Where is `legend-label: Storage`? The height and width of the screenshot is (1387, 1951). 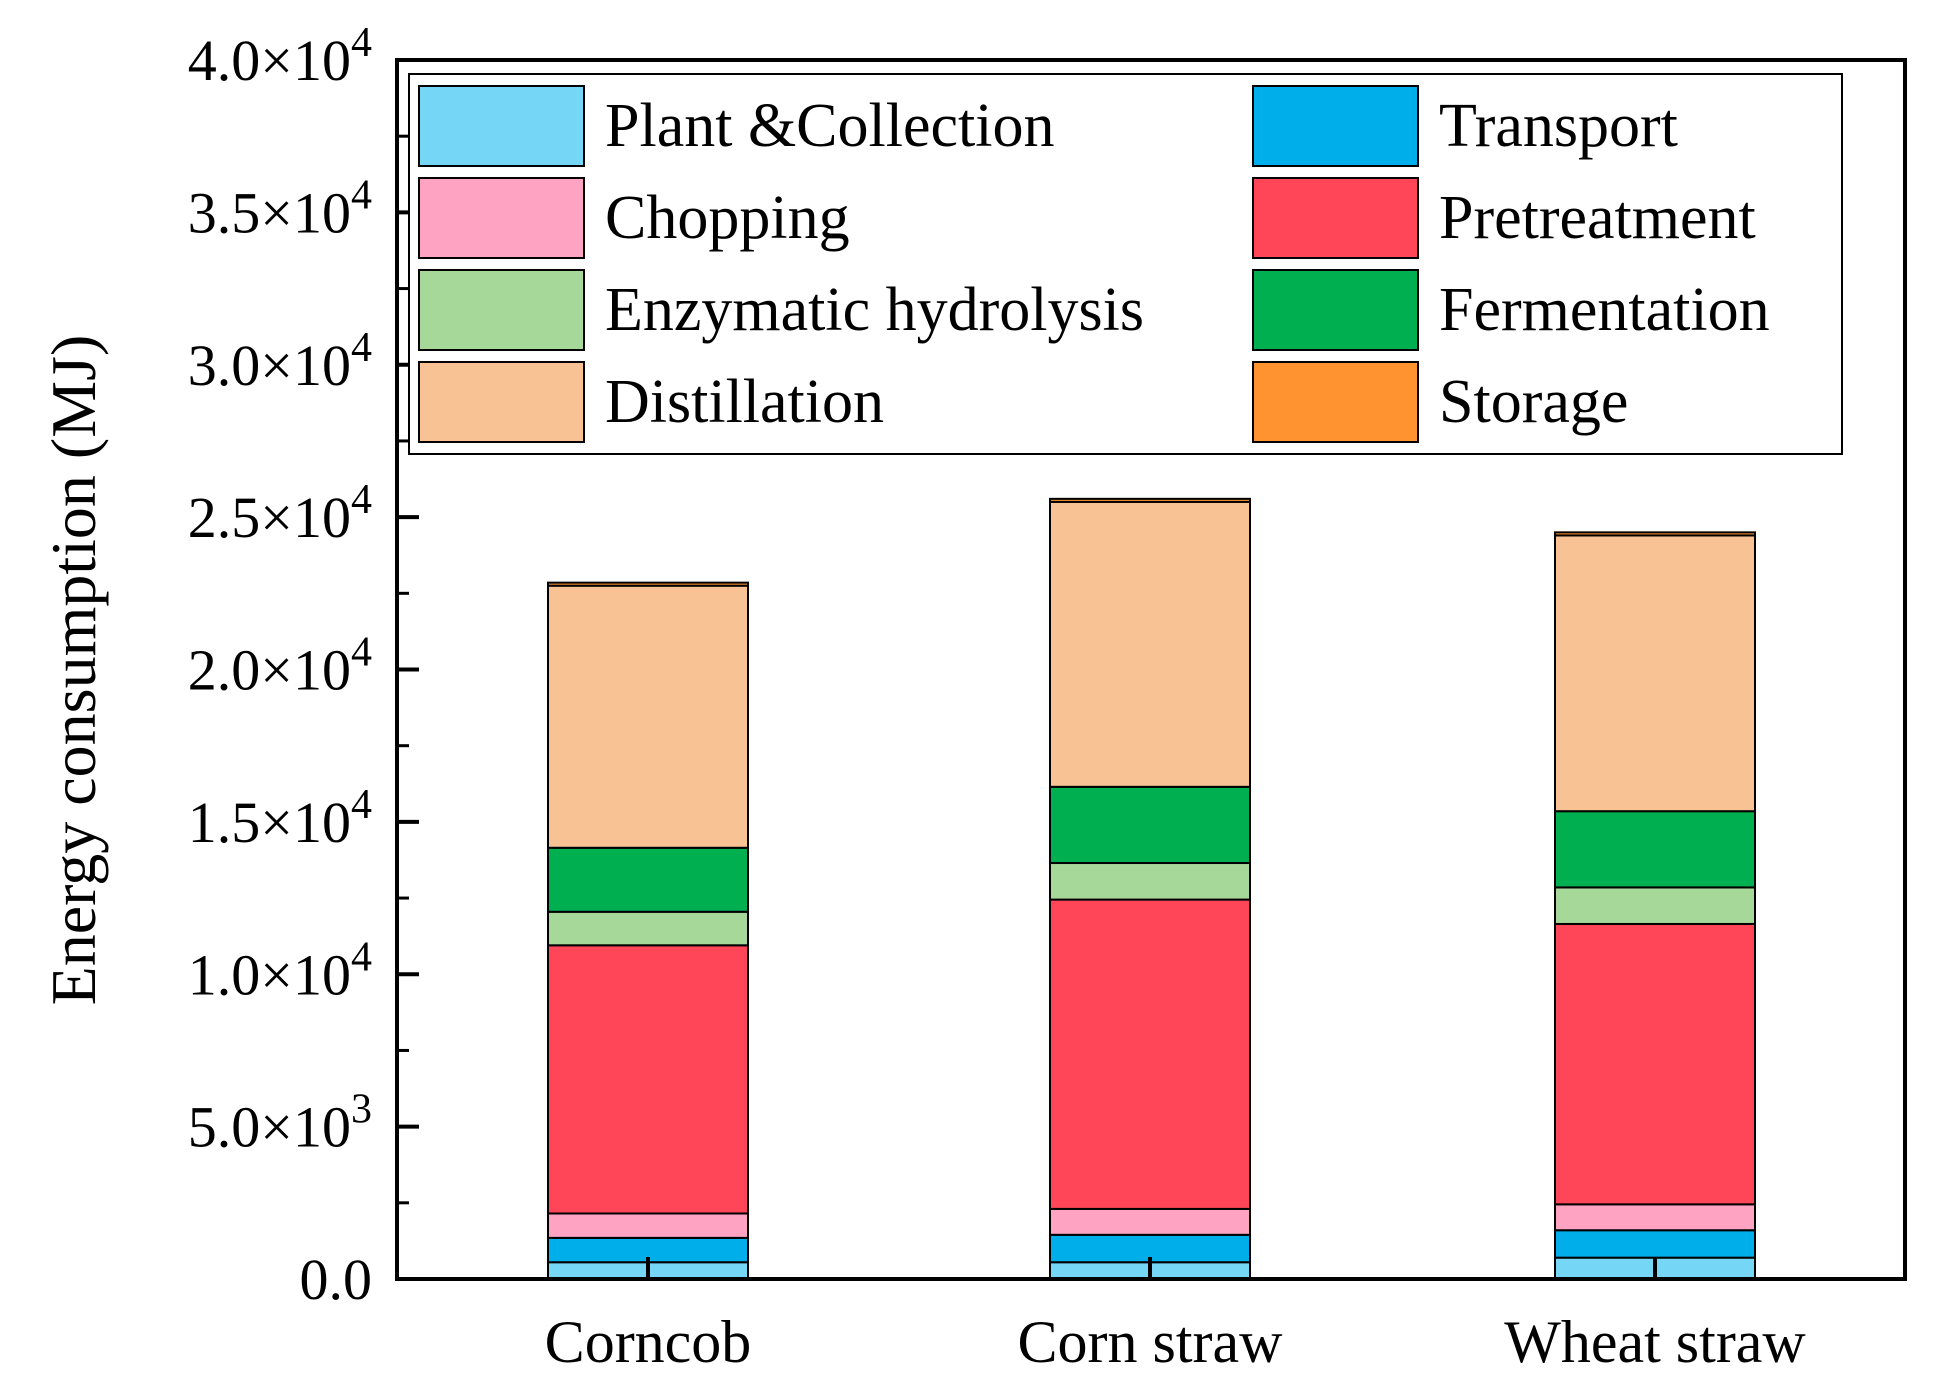 legend-label: Storage is located at coordinates (1533, 402).